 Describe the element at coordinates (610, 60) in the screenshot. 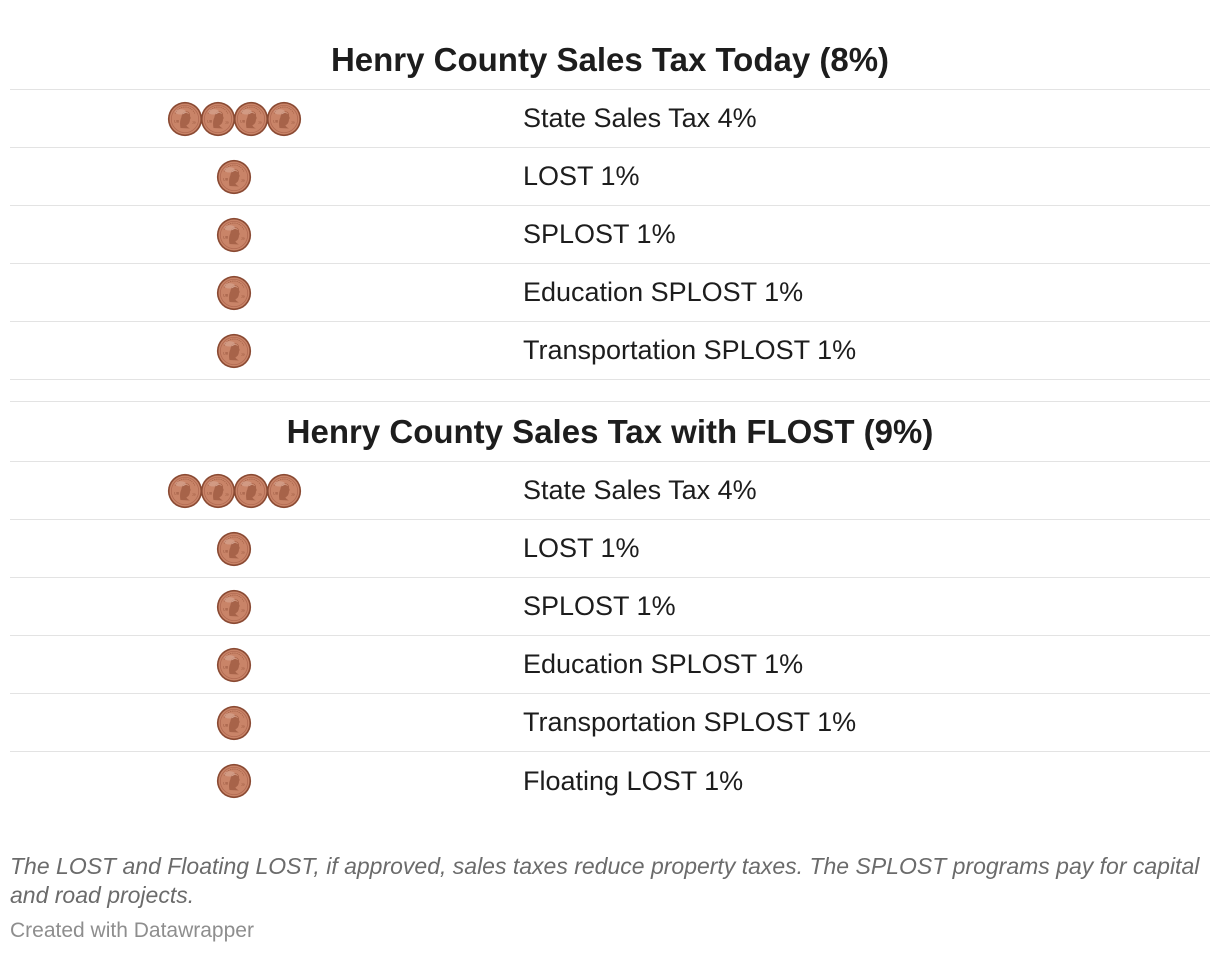

I see `table-title: Henry County Sales Tax Today (8%)` at that location.